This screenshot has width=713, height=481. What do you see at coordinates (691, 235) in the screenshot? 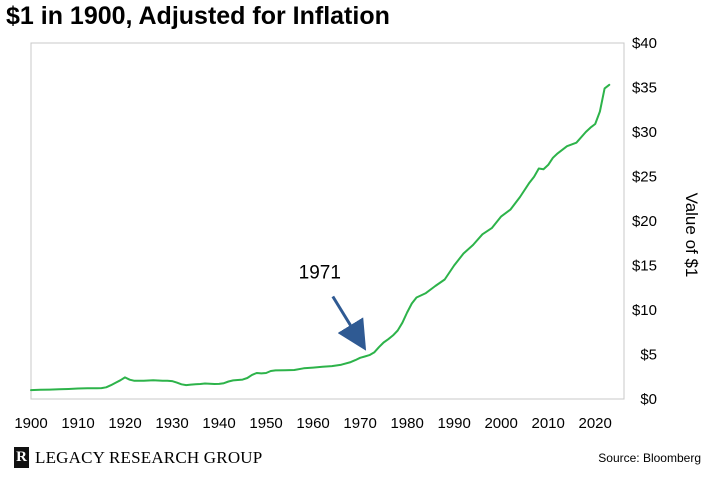
I see `y-axis-label: Value of $1` at bounding box center [691, 235].